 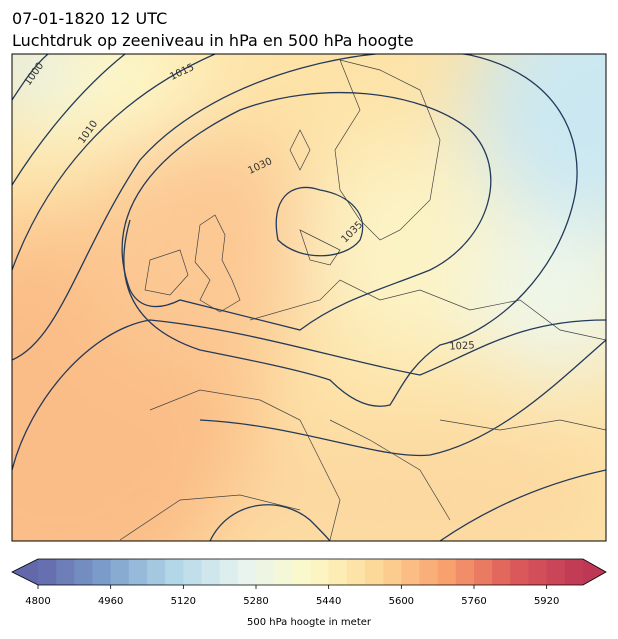 What do you see at coordinates (546, 601) in the screenshot?
I see `colorbar-tick-label: 5920` at bounding box center [546, 601].